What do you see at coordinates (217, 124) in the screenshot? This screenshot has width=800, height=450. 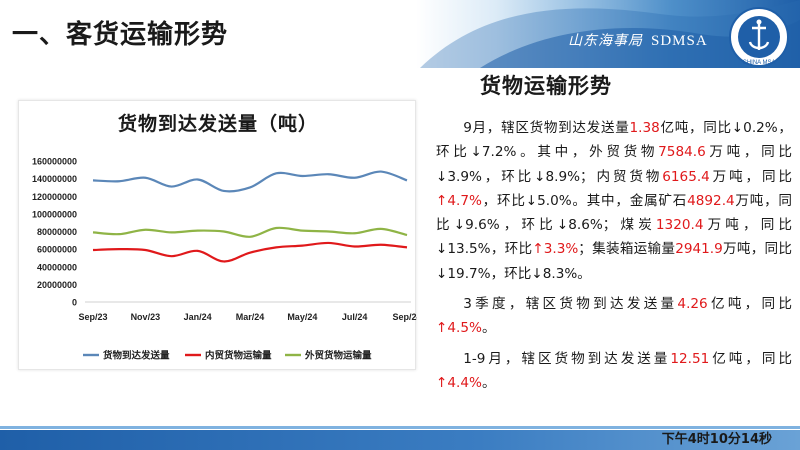 I see `chart-title: 货物到达发送量（吨）` at bounding box center [217, 124].